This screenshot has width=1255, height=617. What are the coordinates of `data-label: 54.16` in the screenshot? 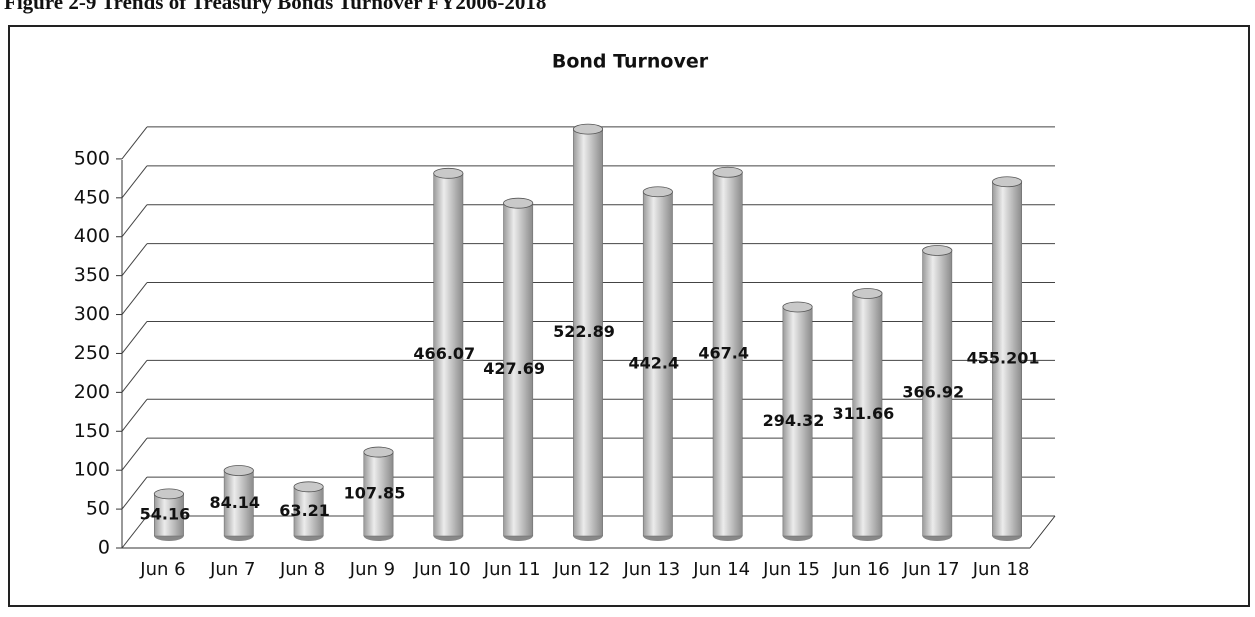 It's located at (165, 513).